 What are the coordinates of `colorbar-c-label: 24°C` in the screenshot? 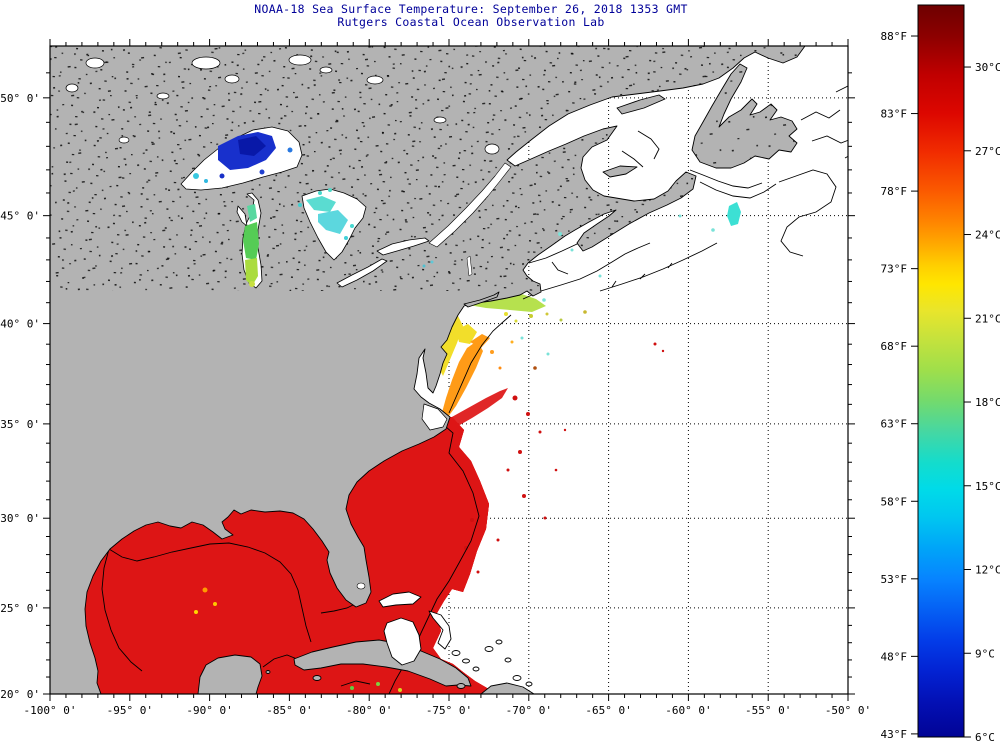 It's located at (987, 235).